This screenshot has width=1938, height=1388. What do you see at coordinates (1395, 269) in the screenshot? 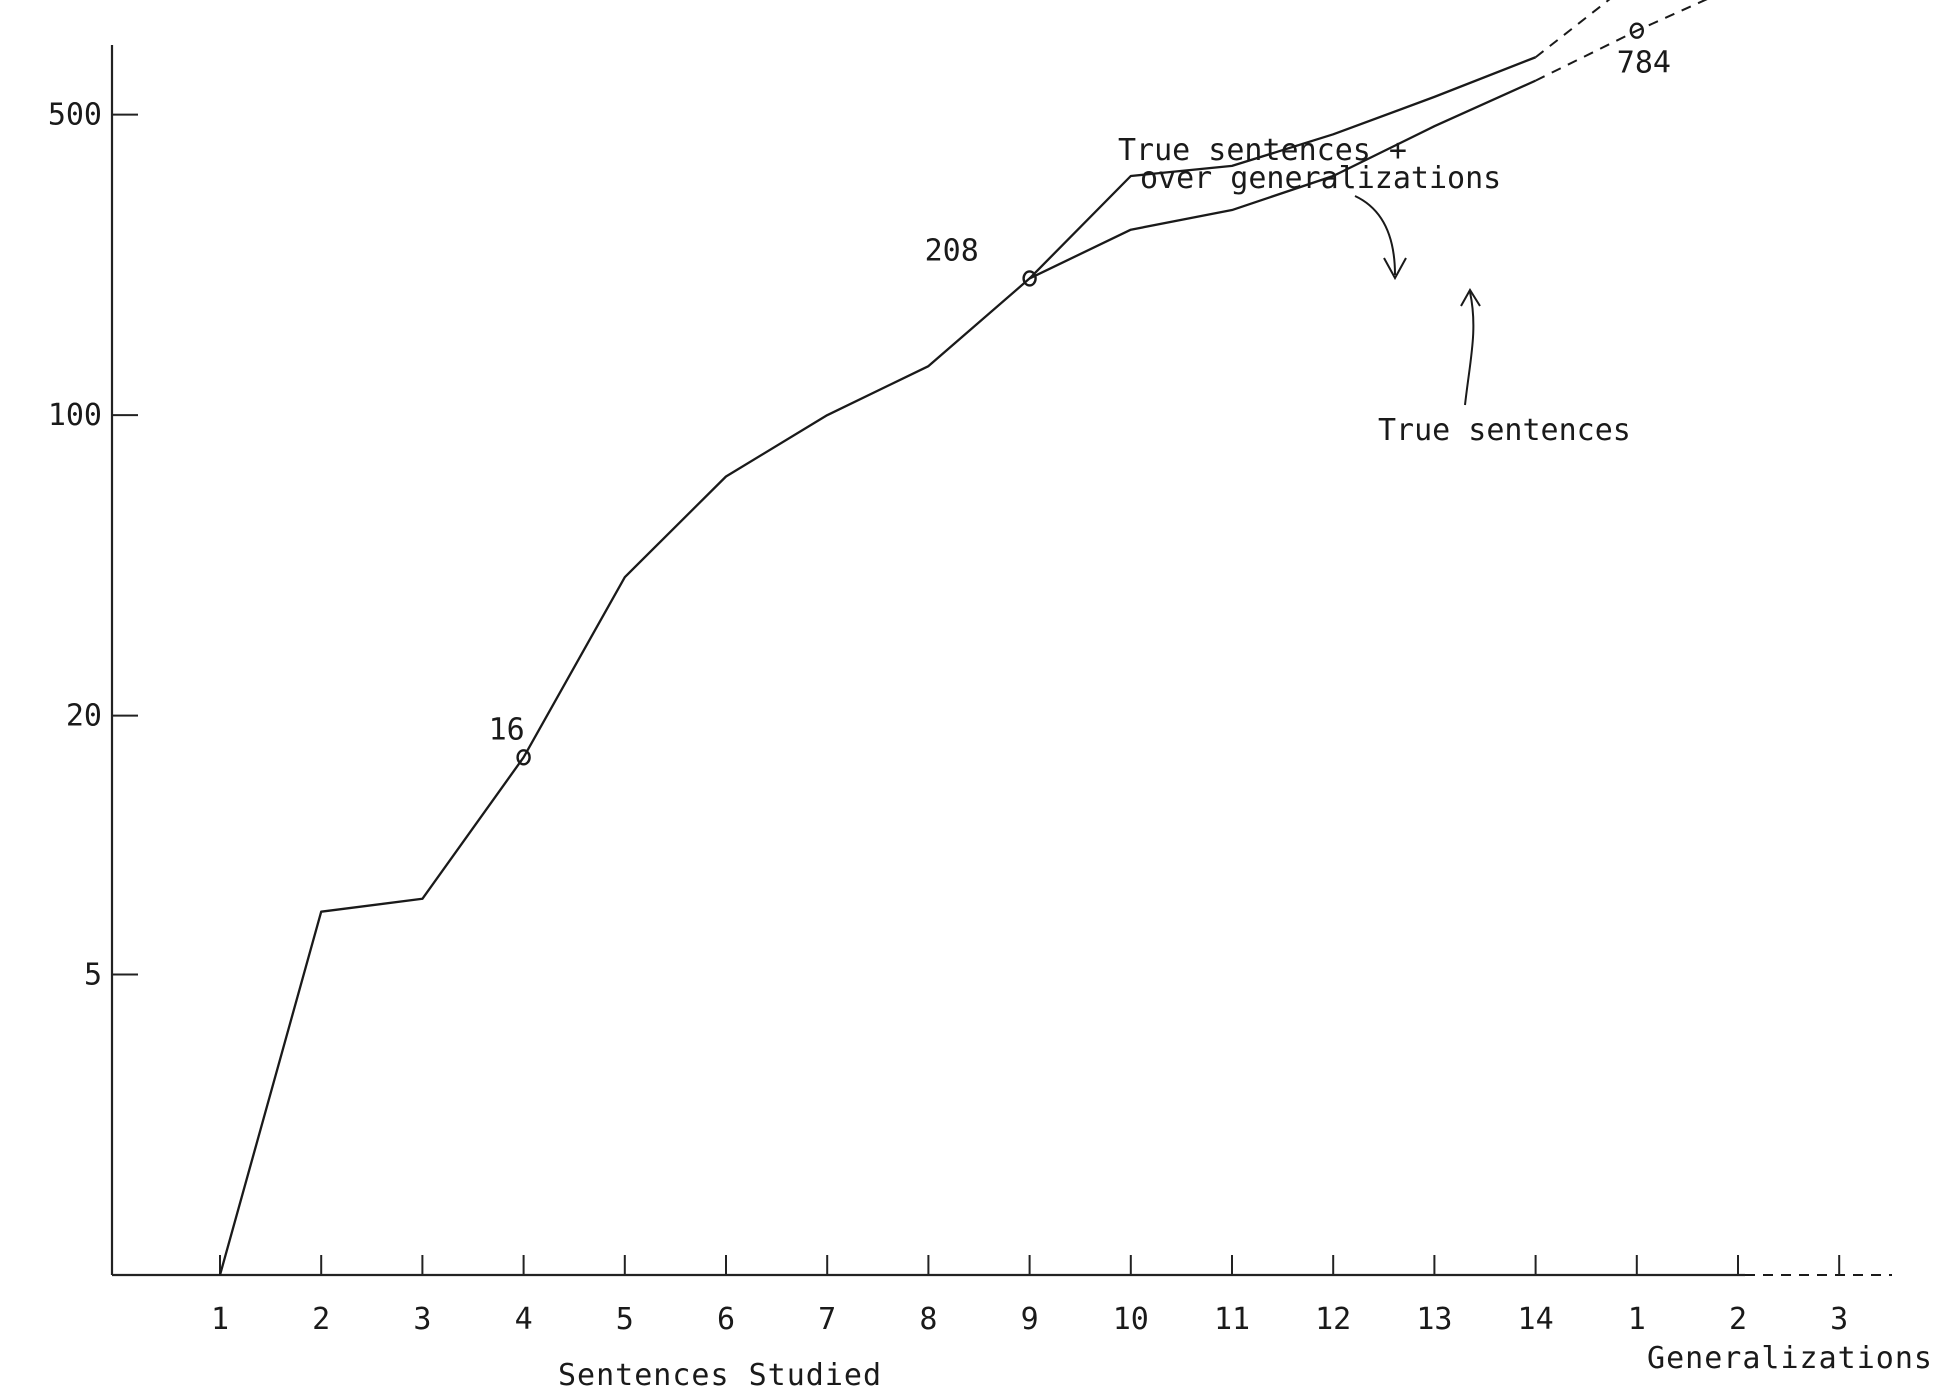
I see `leader-arrow-true-plus-over` at bounding box center [1395, 269].